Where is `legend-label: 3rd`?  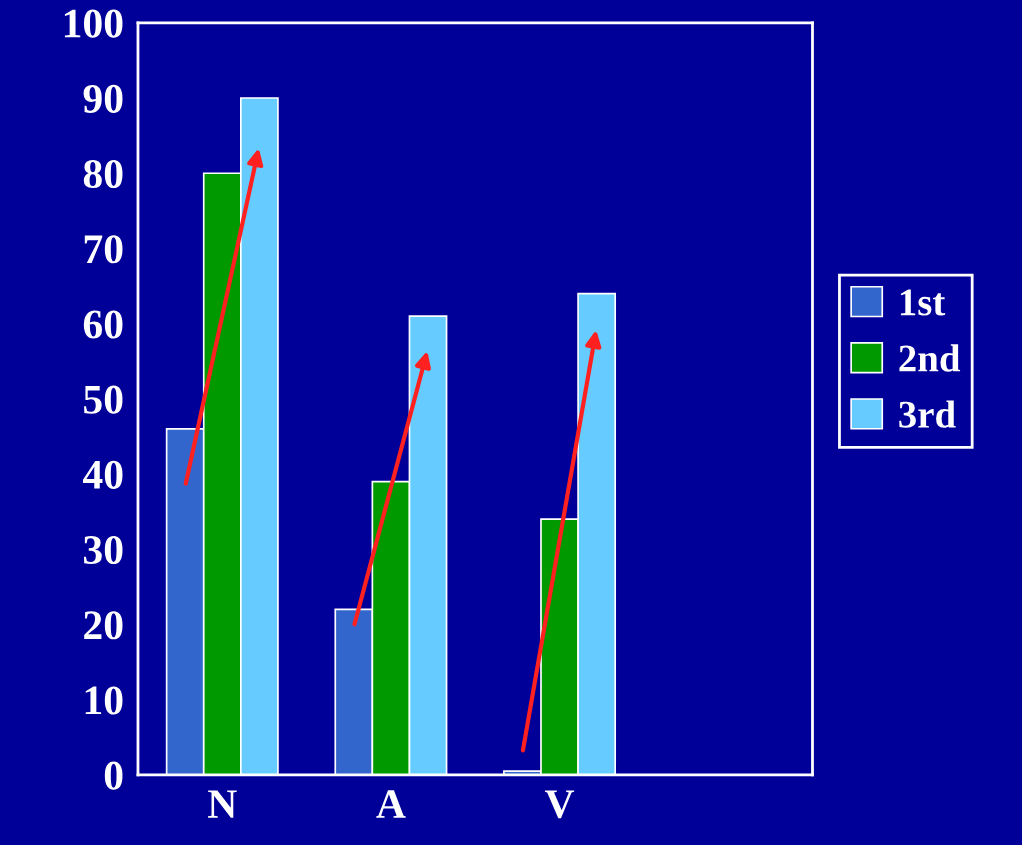
legend-label: 3rd is located at coordinates (927, 414).